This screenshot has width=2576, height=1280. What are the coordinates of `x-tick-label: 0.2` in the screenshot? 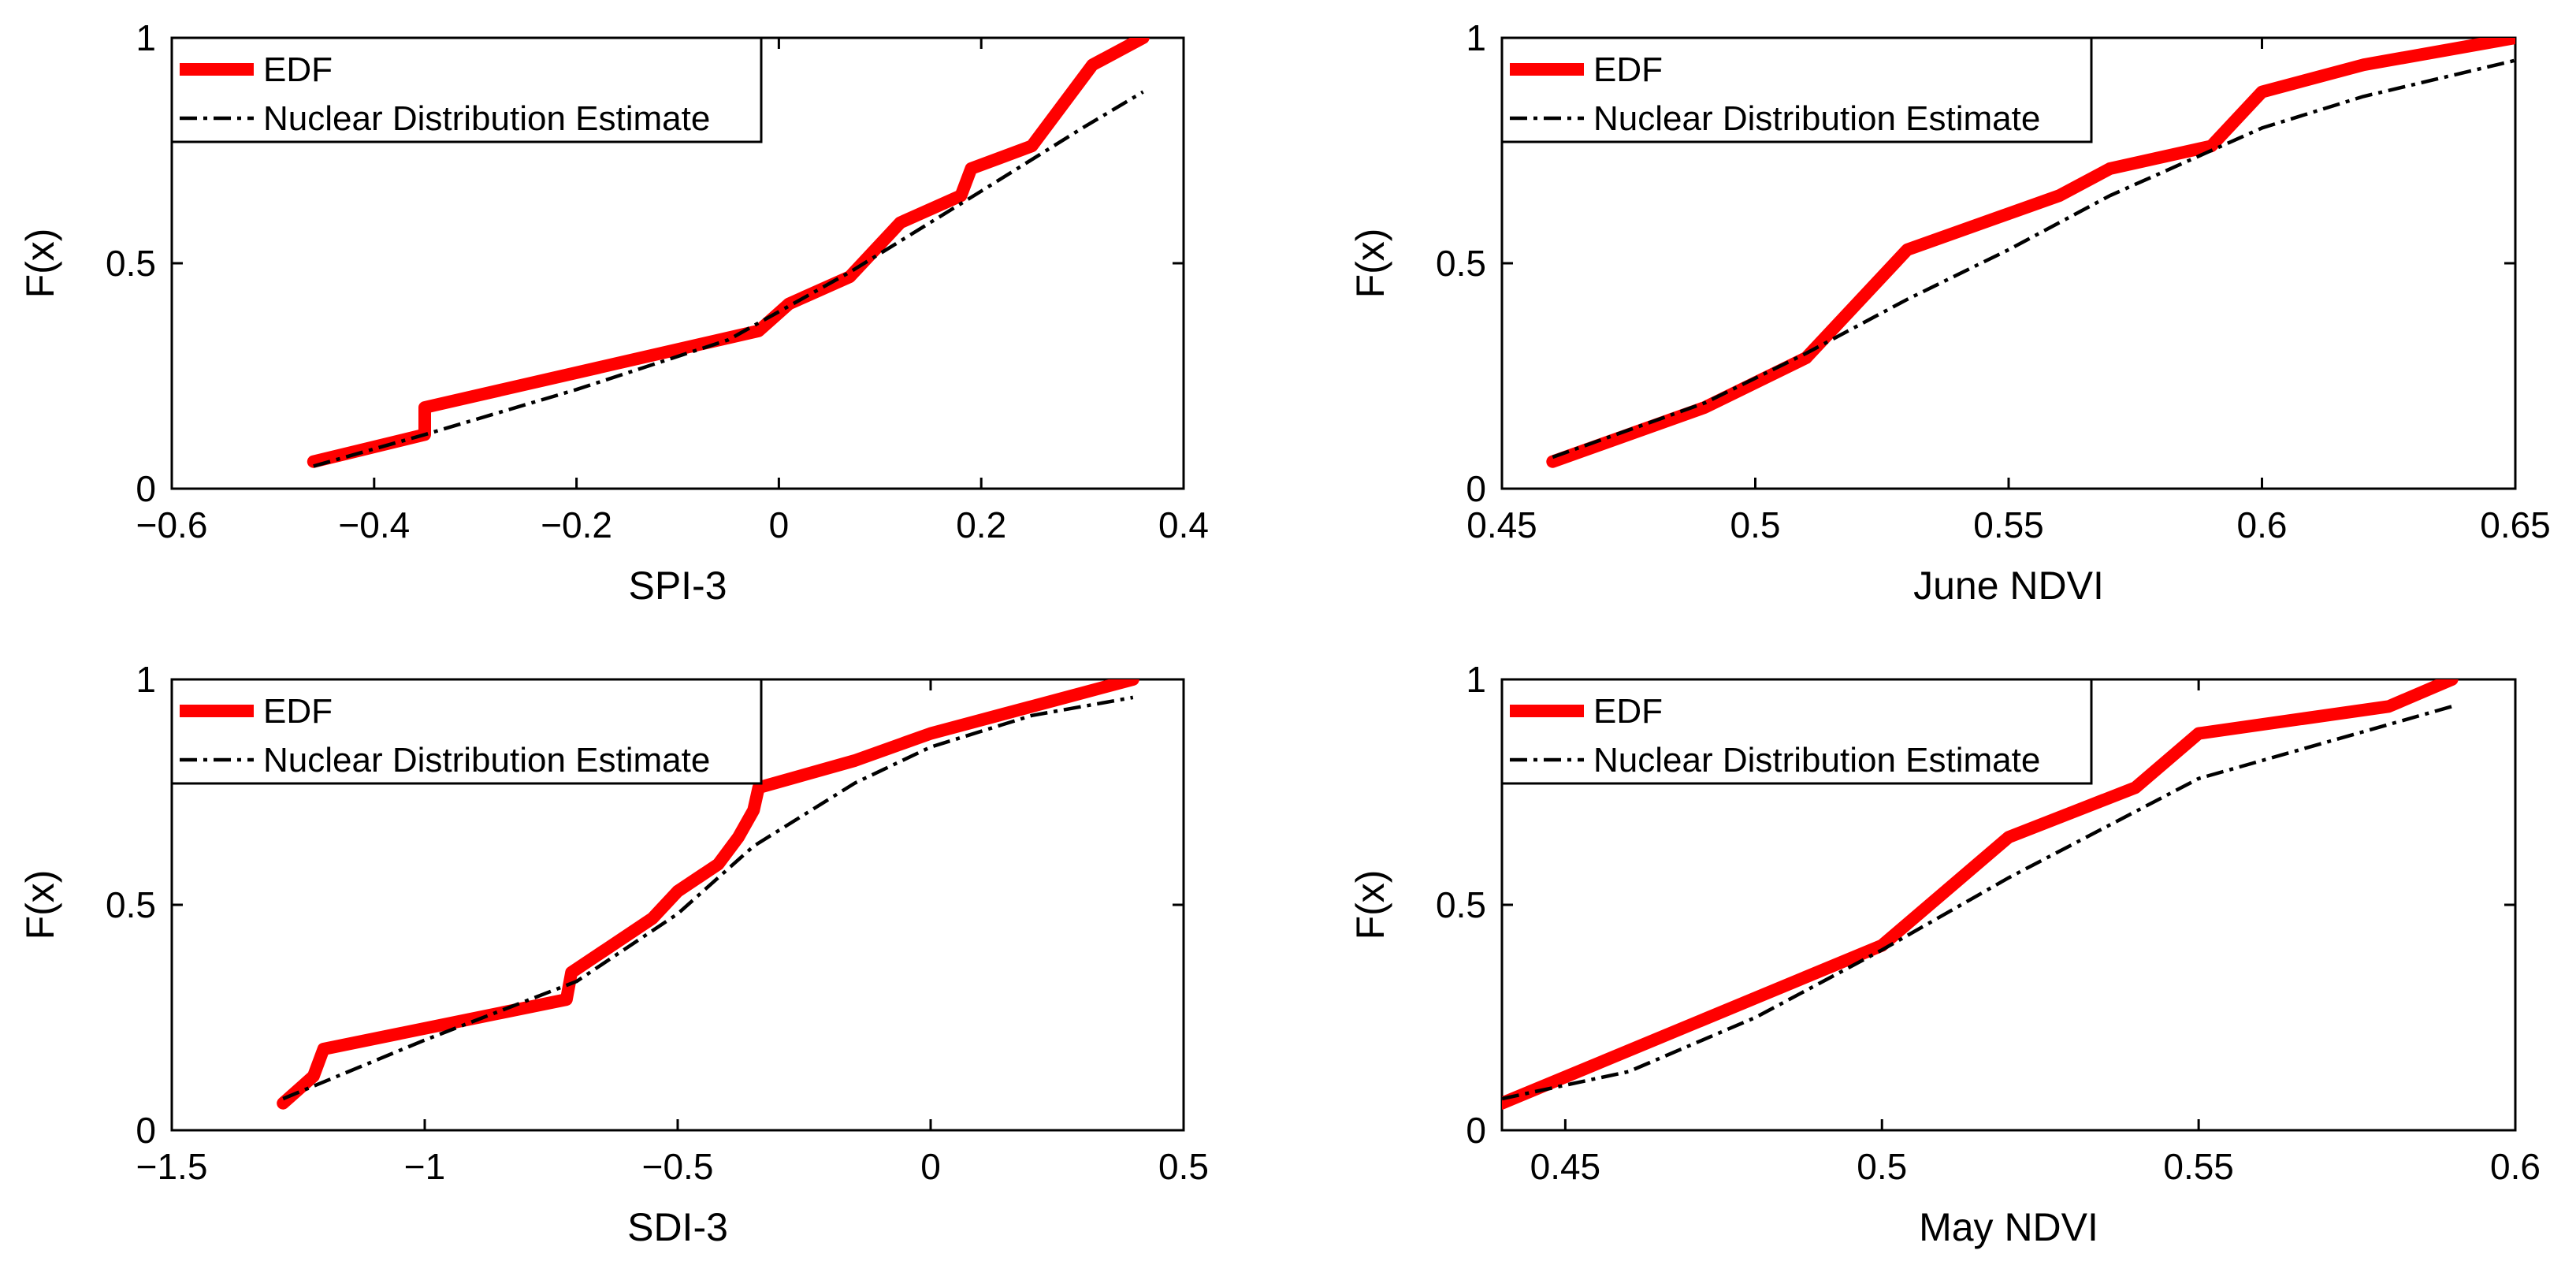 It's located at (981, 524).